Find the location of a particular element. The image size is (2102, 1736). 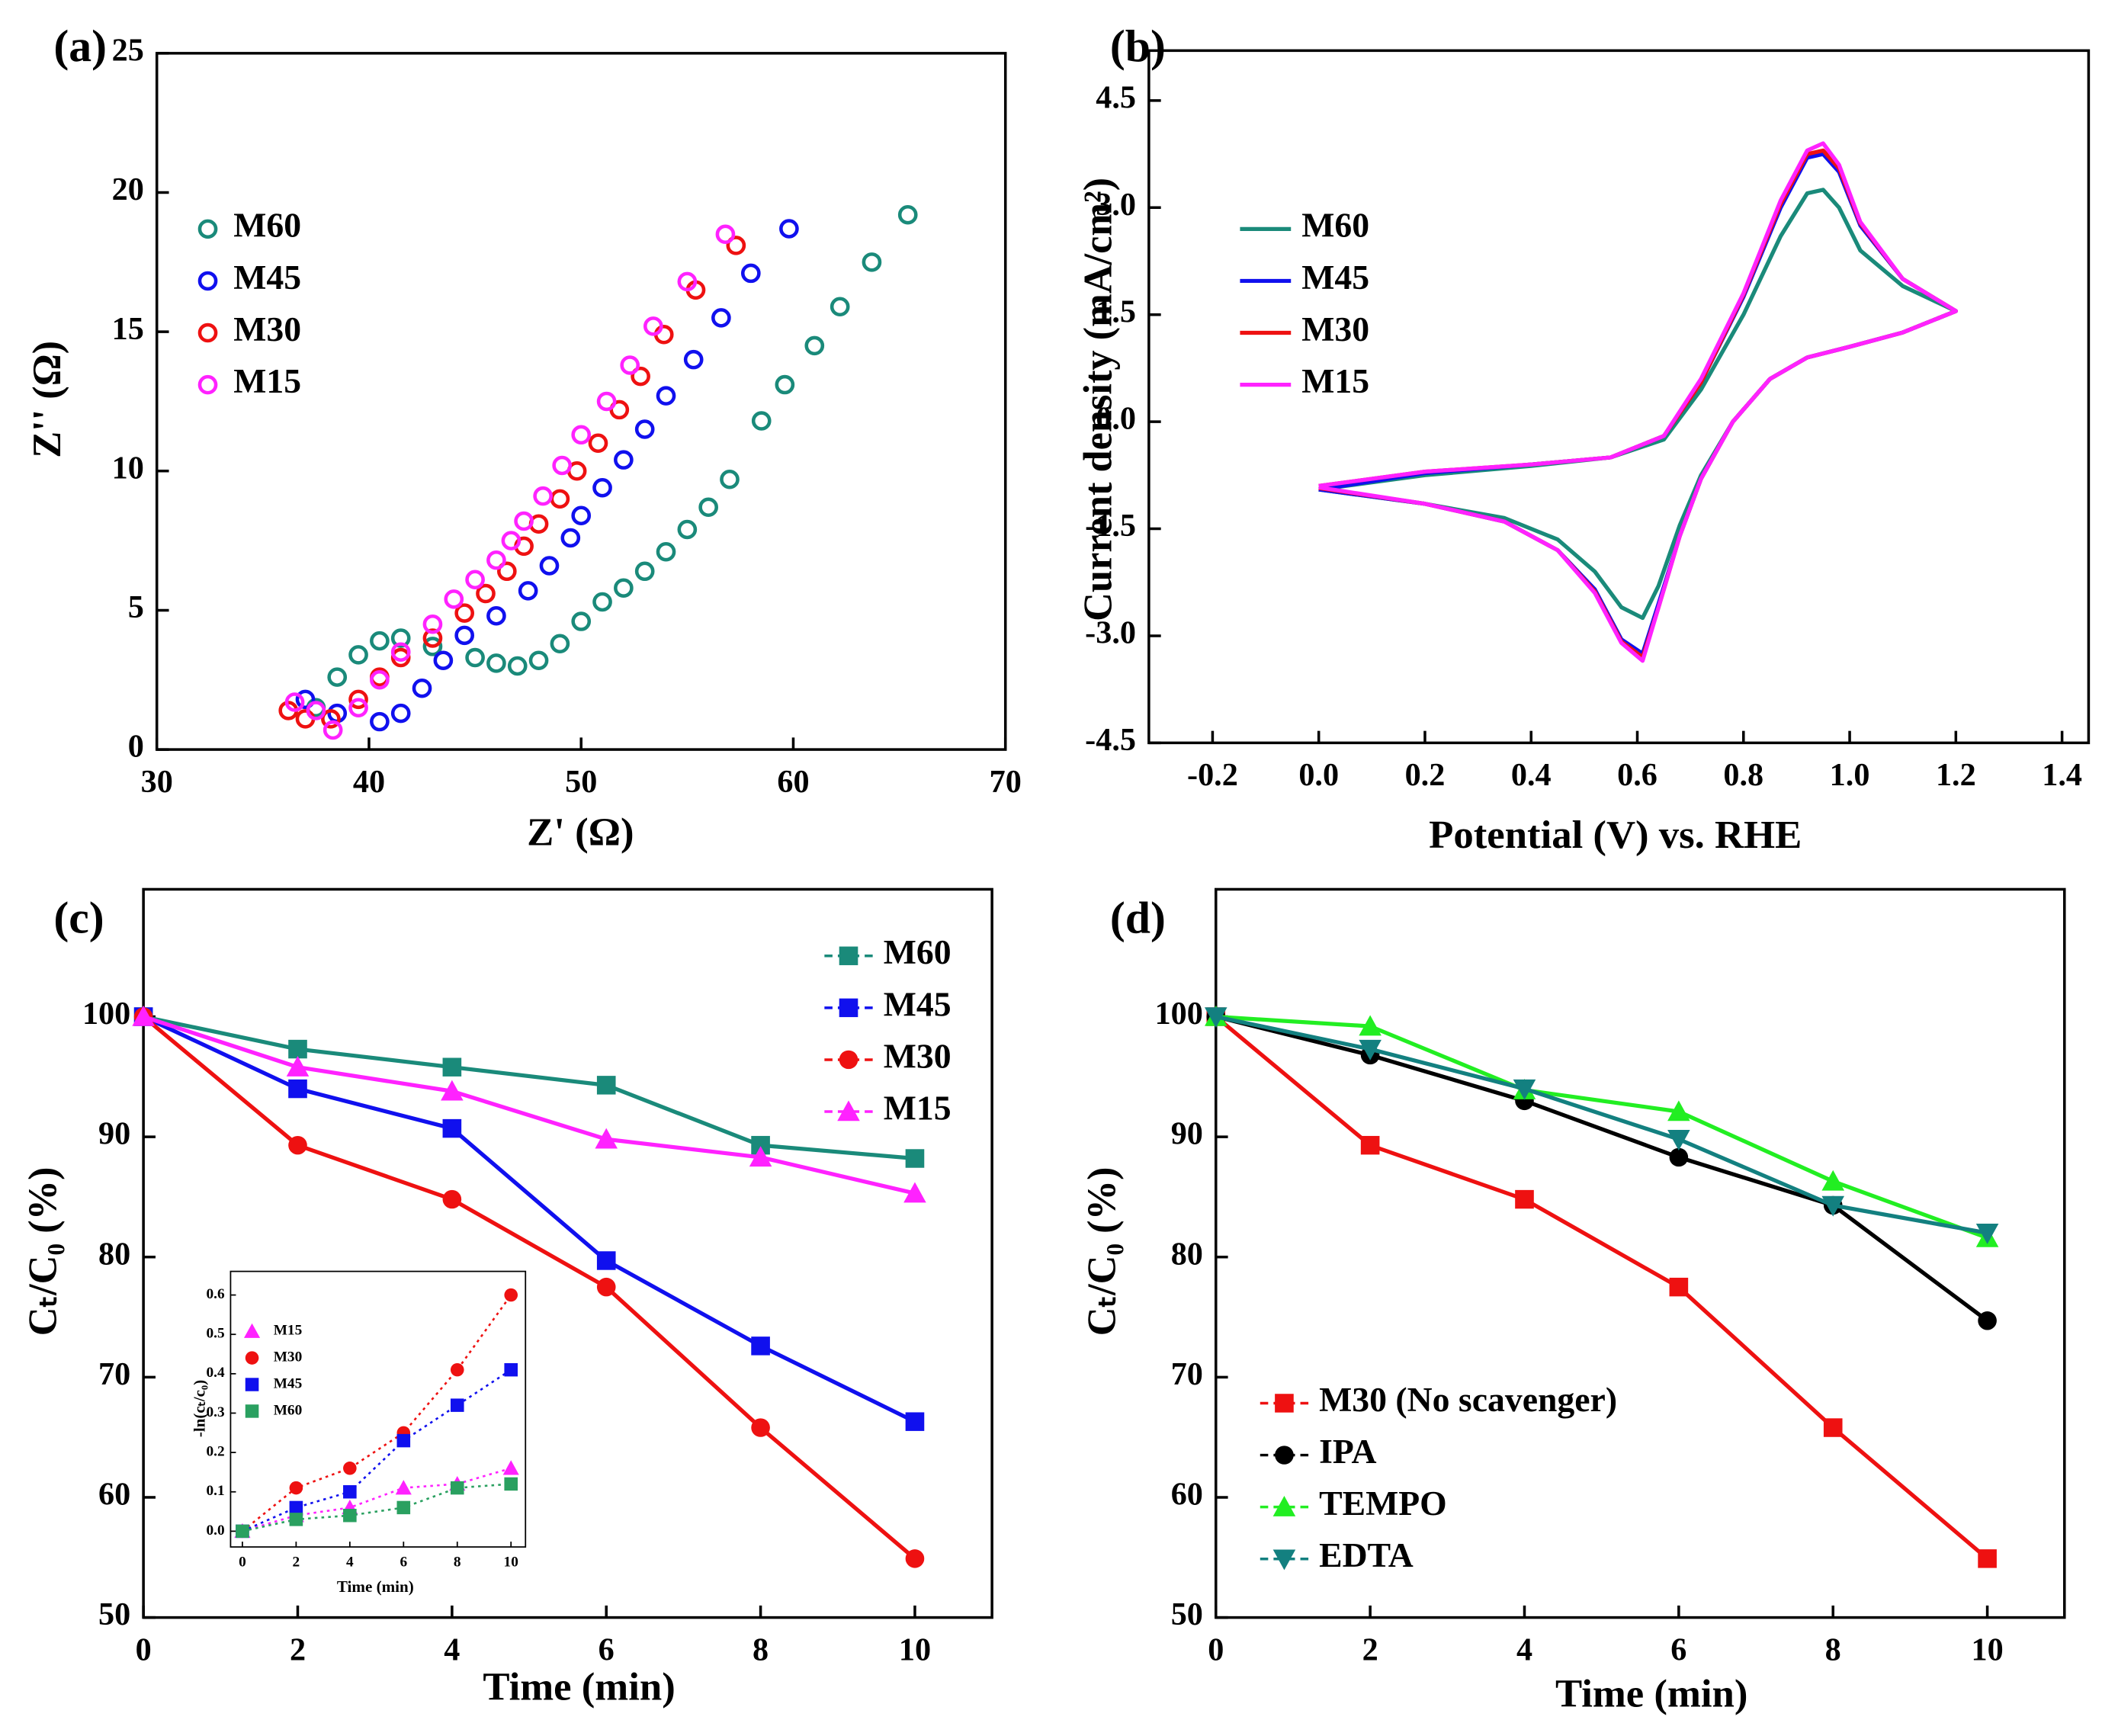

x-axis-label: Z' (Ω) is located at coordinates (580, 833).